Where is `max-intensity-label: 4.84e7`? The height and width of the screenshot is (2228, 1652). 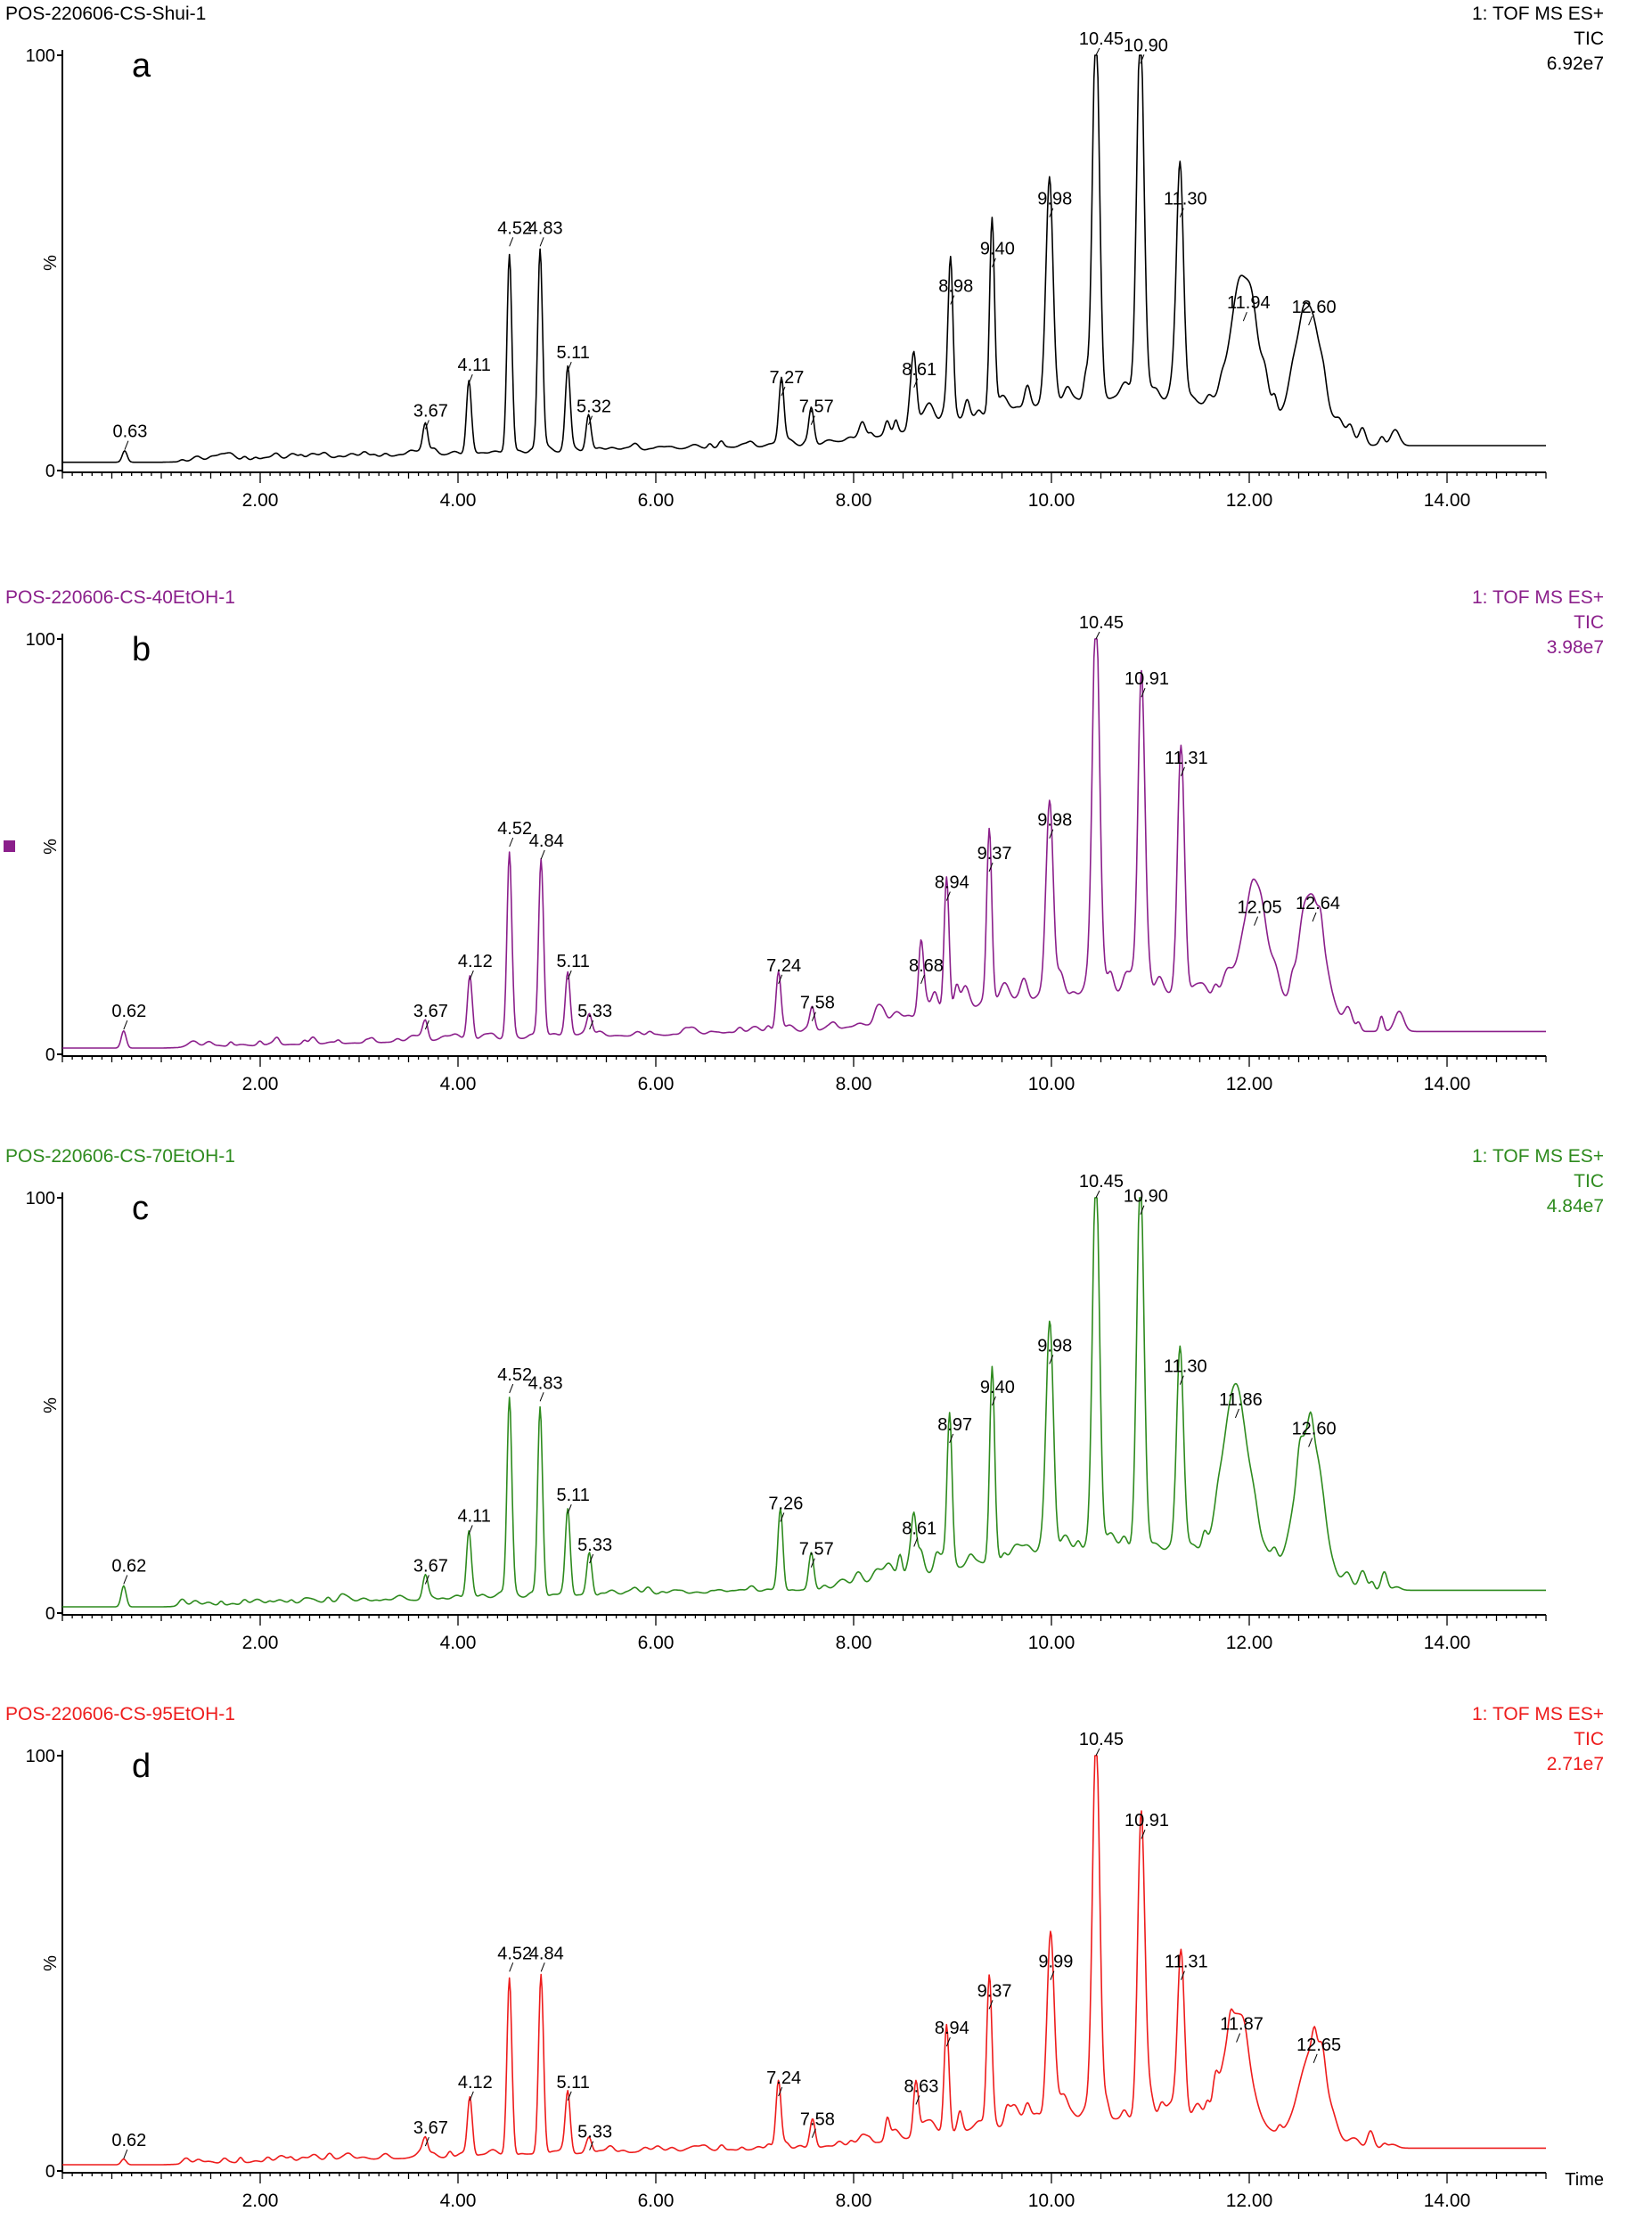
max-intensity-label: 4.84e7 is located at coordinates (1575, 1206).